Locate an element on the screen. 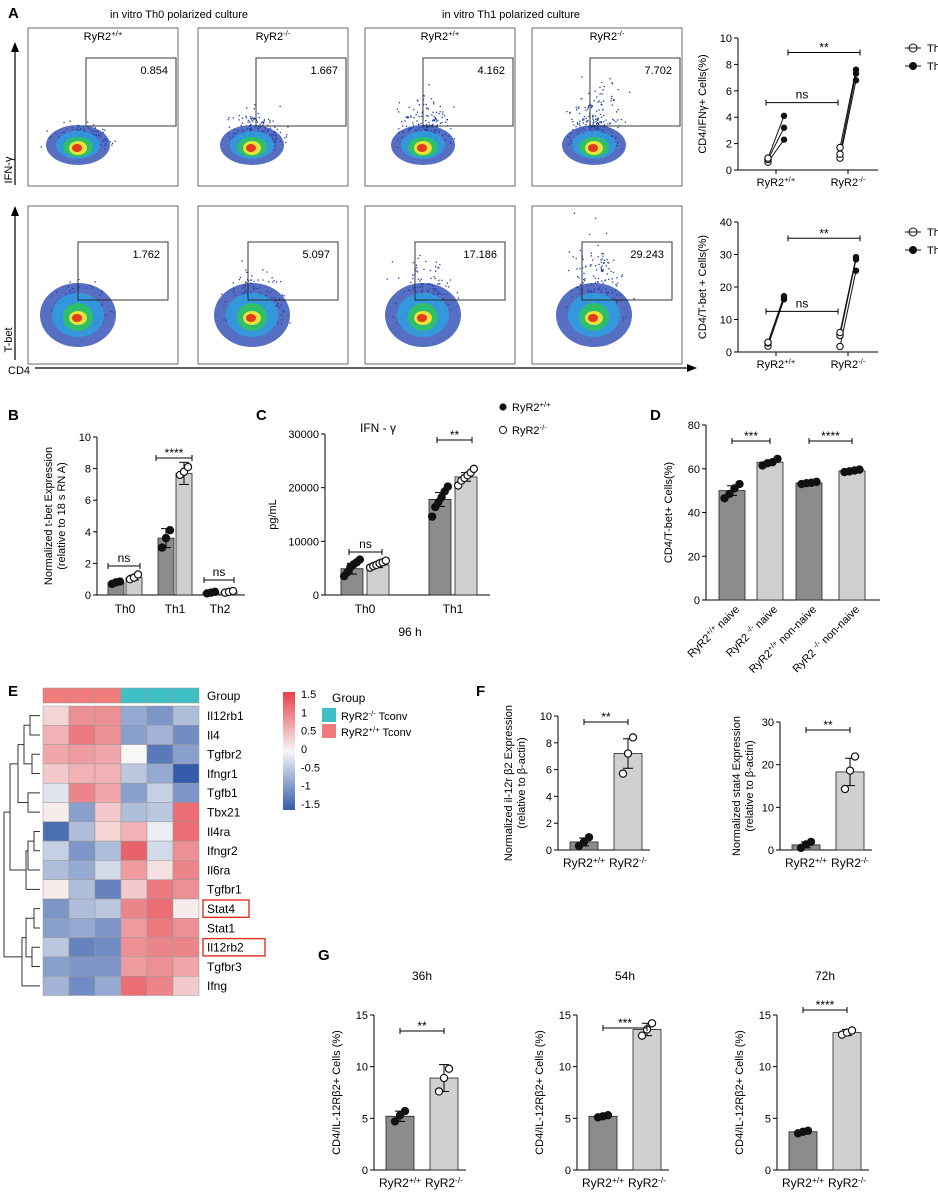 This screenshot has width=938, height=1200. group-legend-label: RyR2-/- Tconv is located at coordinates (374, 716).